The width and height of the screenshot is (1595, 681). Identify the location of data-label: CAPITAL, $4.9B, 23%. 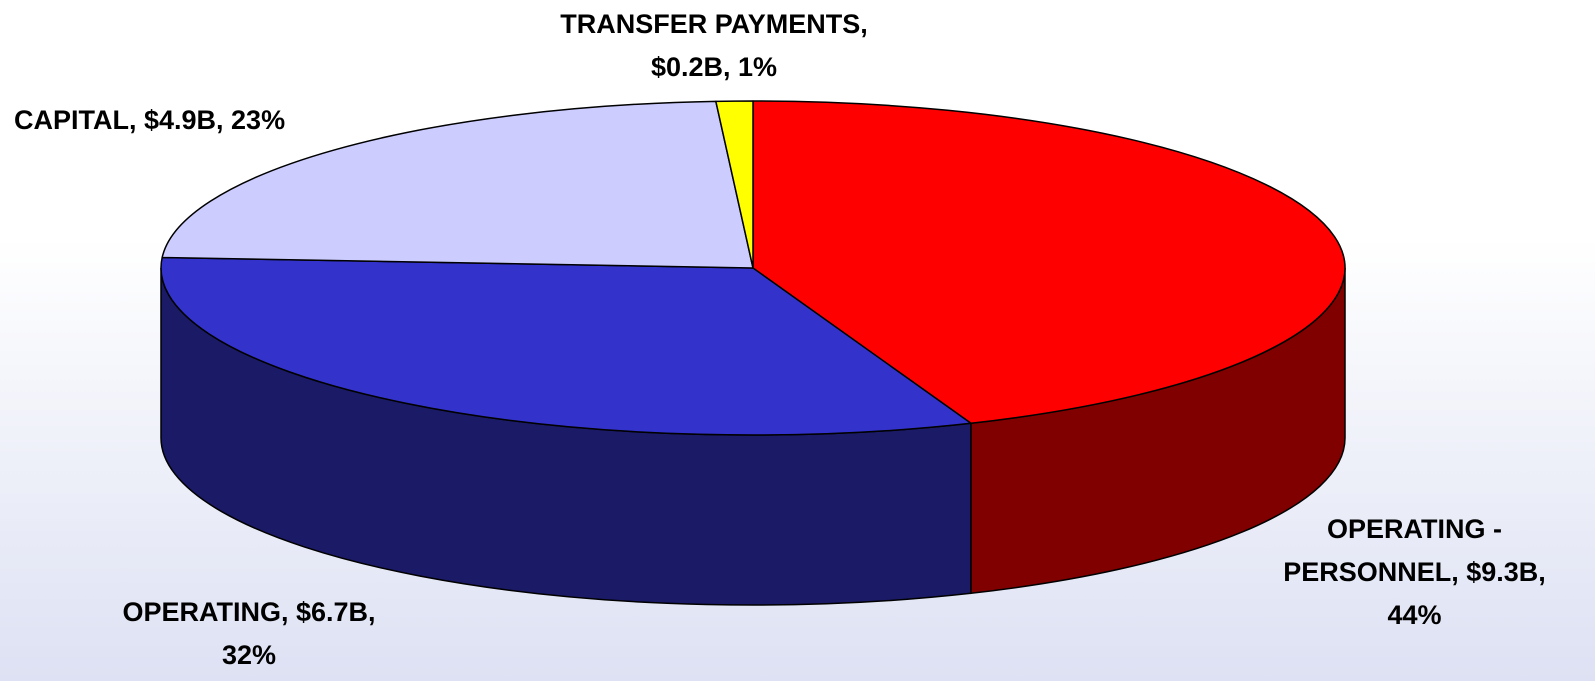
(150, 120).